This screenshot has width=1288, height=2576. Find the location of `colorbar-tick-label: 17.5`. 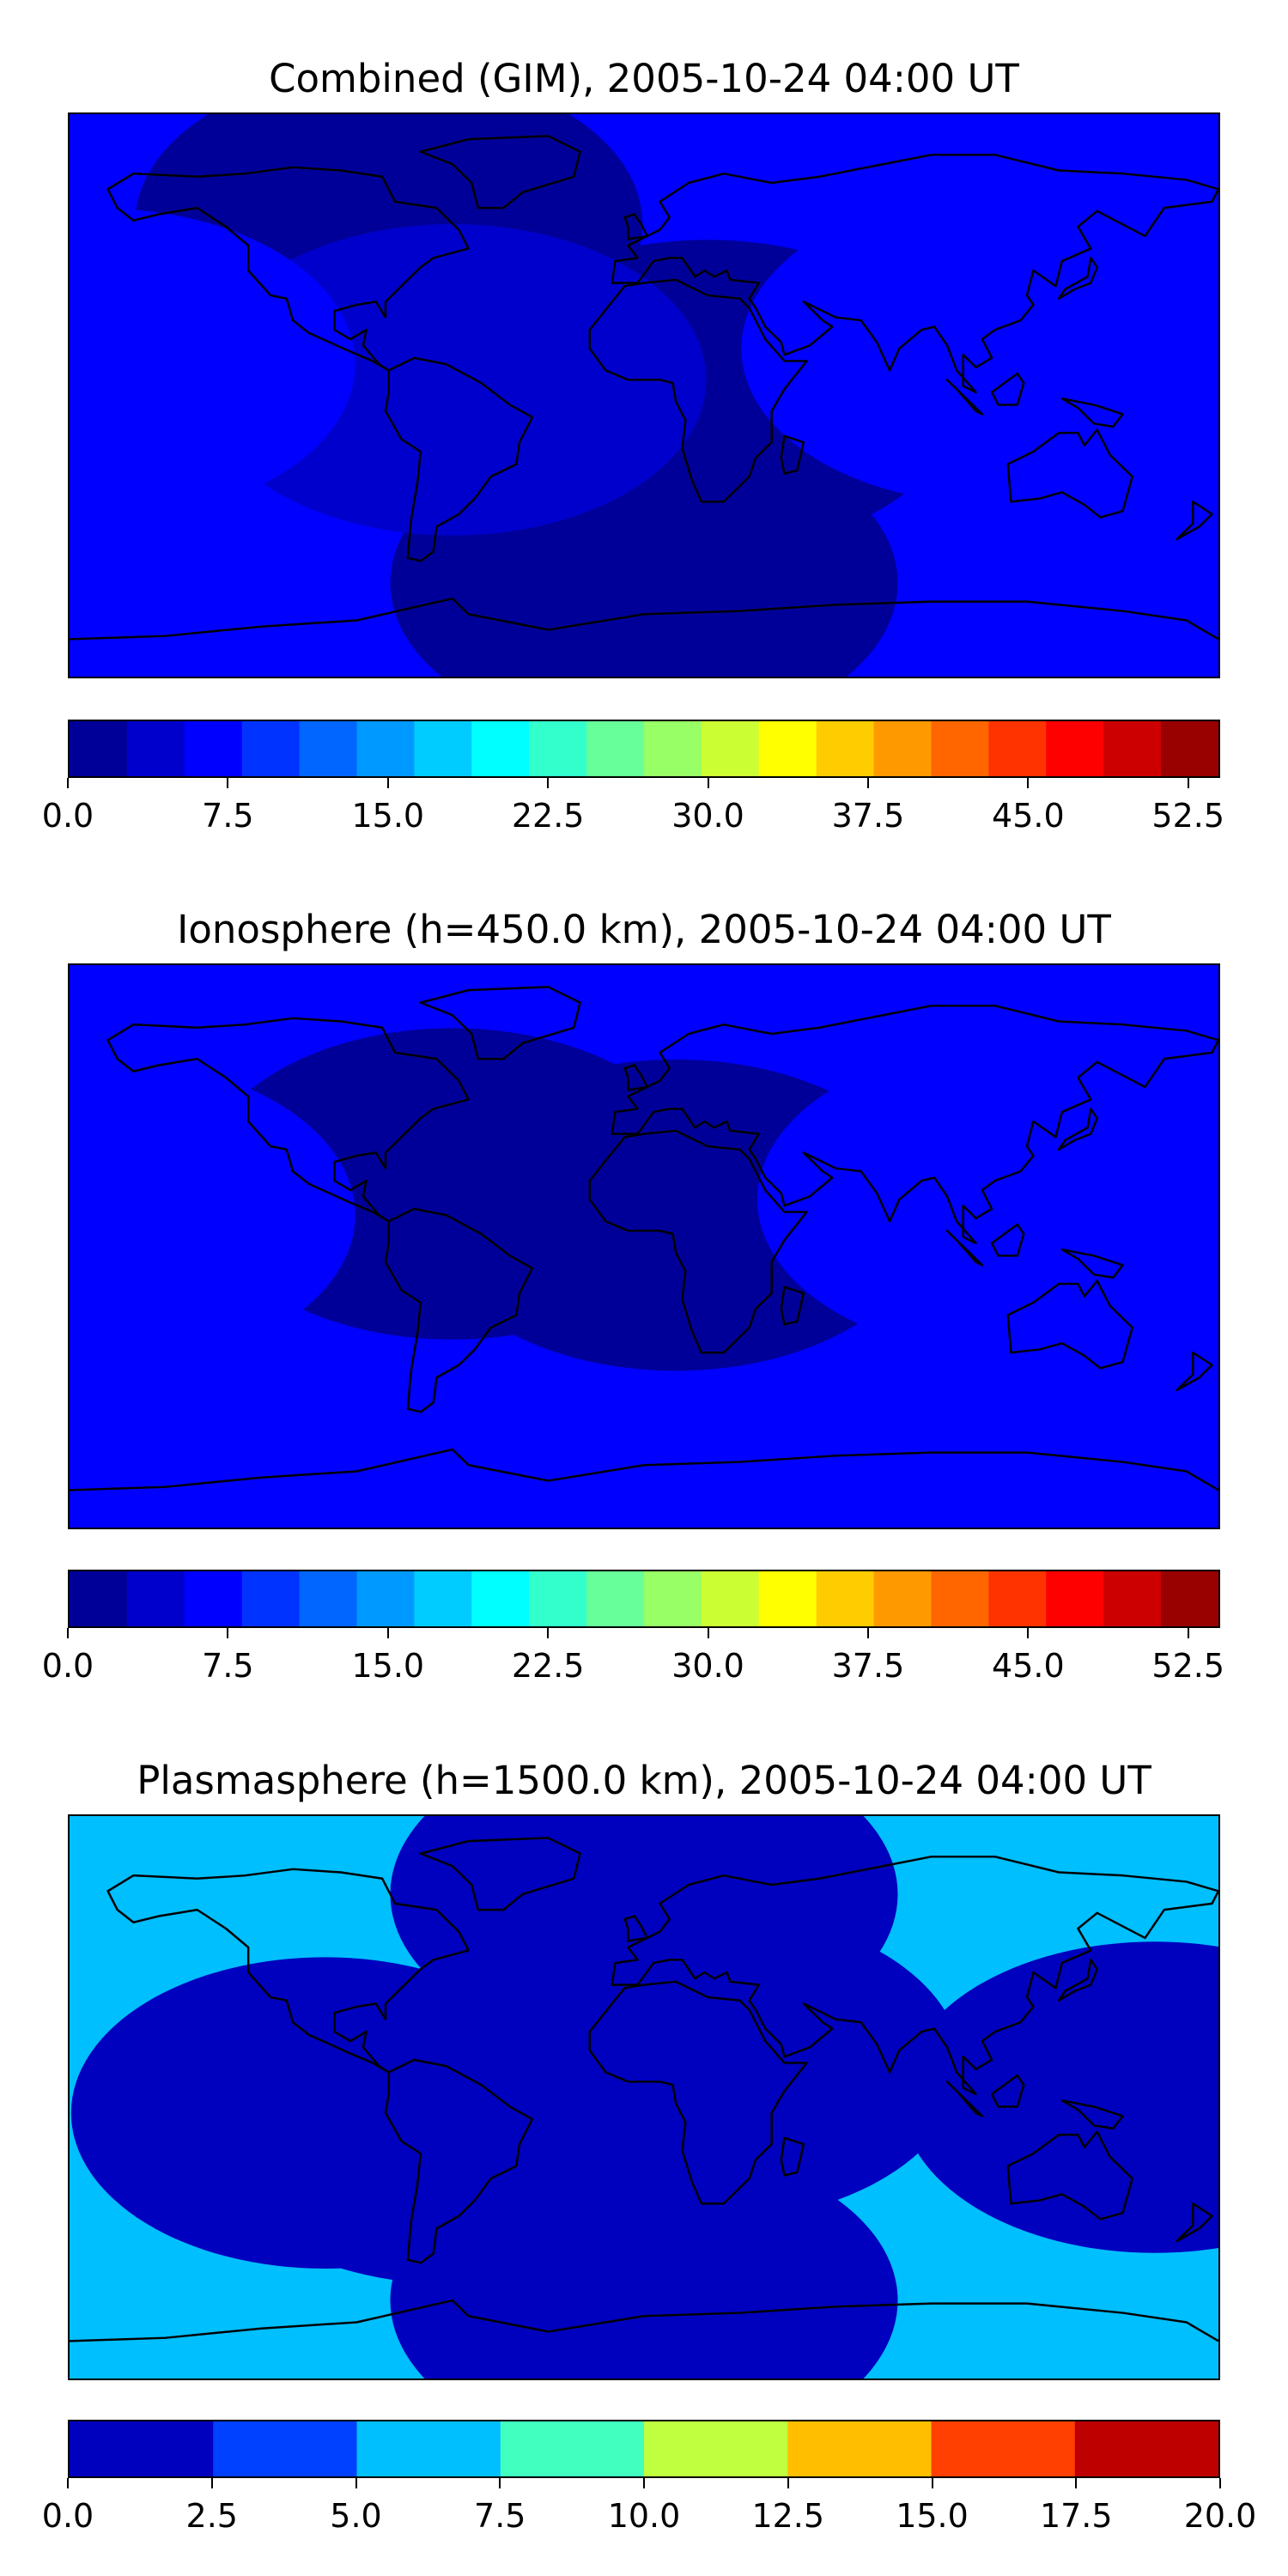

colorbar-tick-label: 17.5 is located at coordinates (1076, 2516).